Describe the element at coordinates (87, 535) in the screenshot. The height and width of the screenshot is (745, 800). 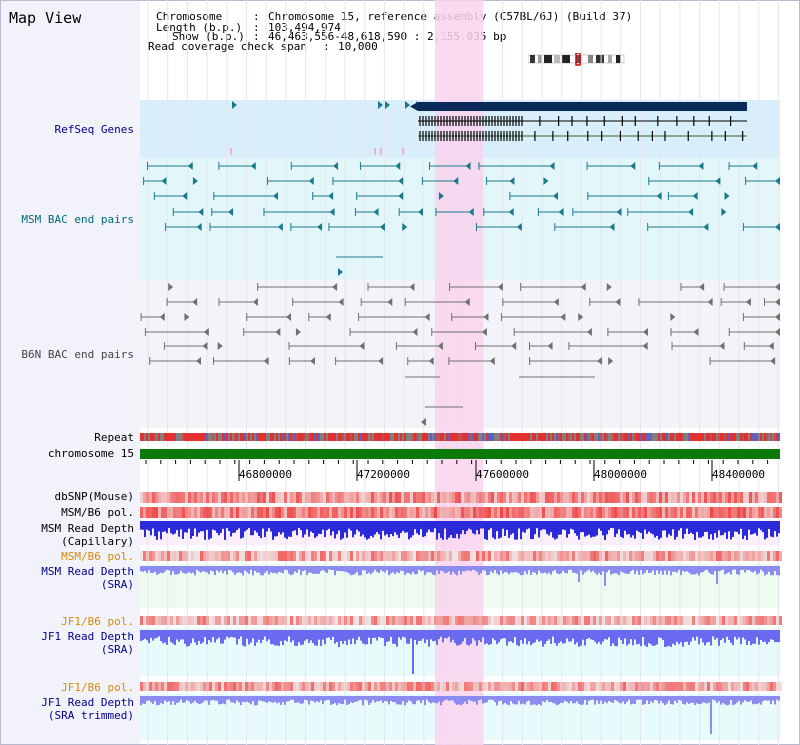
I see `track-label-msm-read-depth-capillary: MSM Read Depth (Capillary)` at that location.